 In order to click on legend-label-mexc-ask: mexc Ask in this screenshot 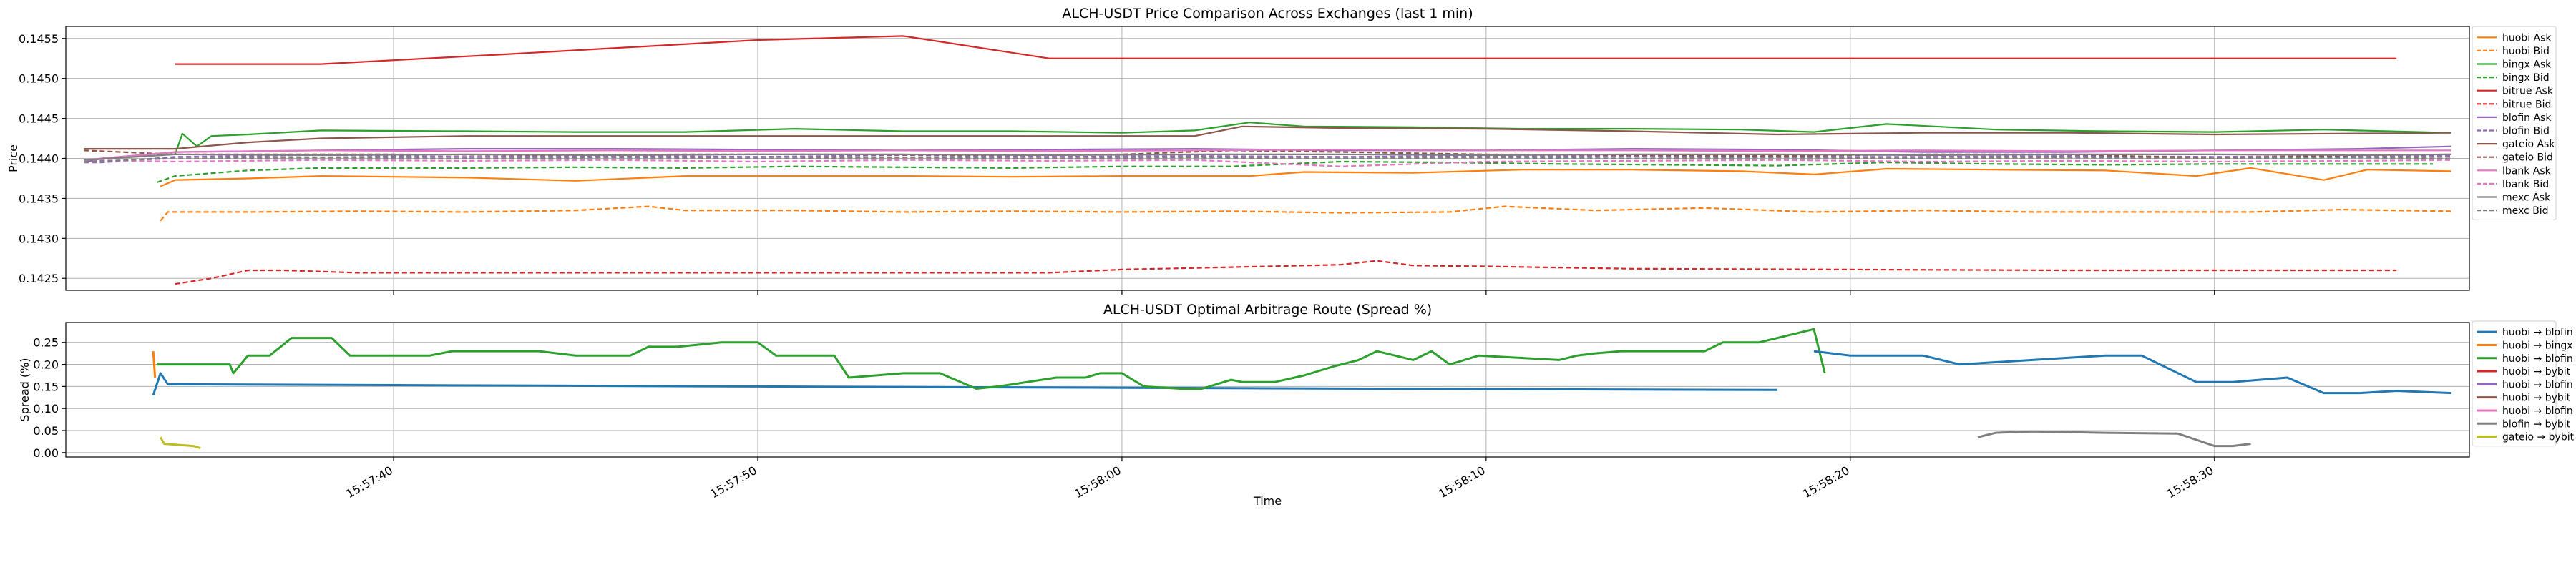, I will do `click(2526, 198)`.